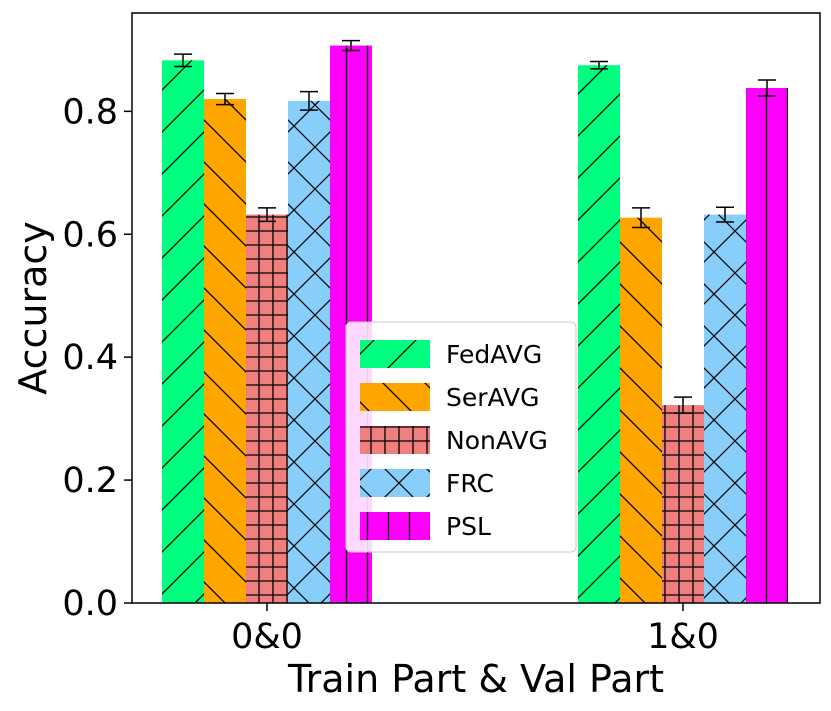 This screenshot has width=831, height=711. Describe the element at coordinates (497, 440) in the screenshot. I see `legend-label: NonAVG` at that location.